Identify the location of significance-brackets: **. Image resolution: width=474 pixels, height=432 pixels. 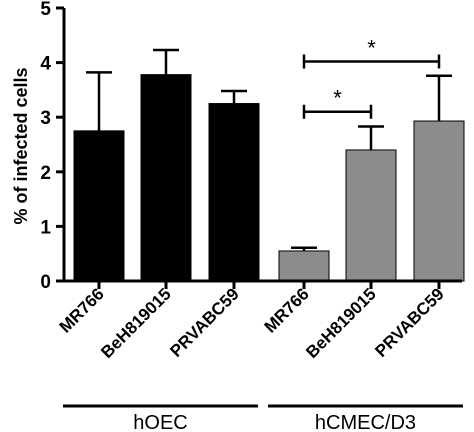
(371, 77).